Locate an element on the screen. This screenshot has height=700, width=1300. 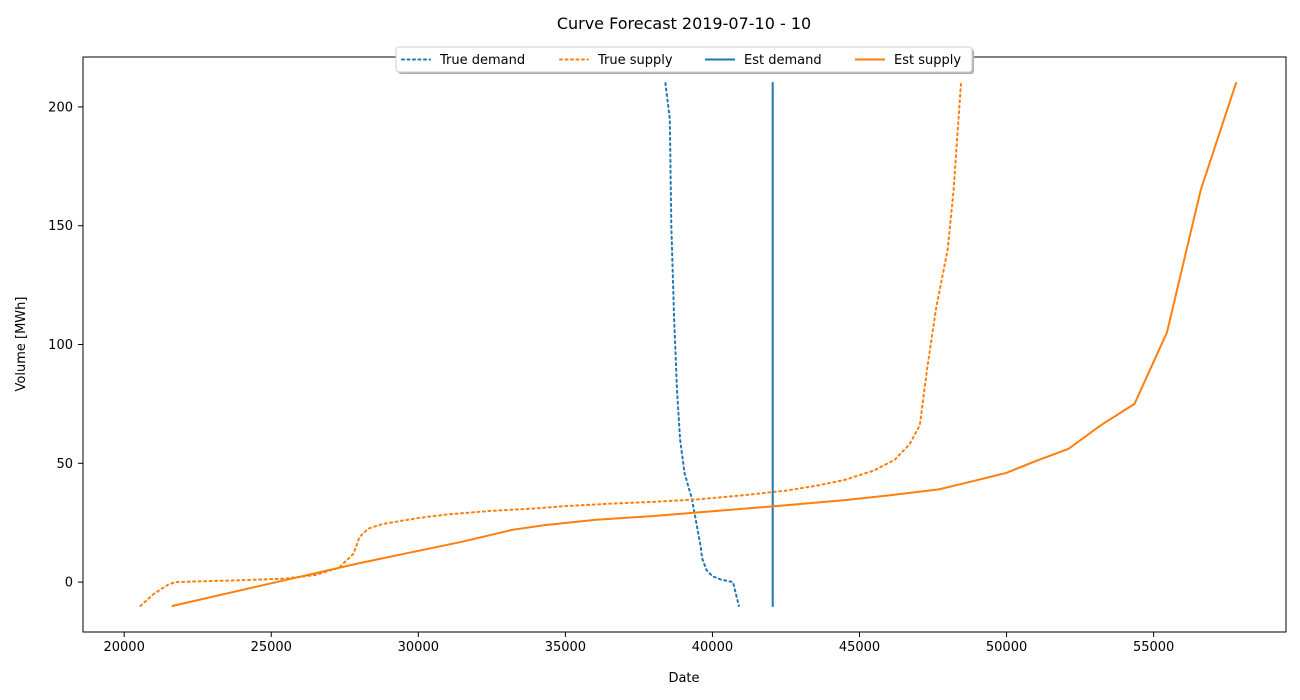
y-tick-label: 50 is located at coordinates (64, 464).